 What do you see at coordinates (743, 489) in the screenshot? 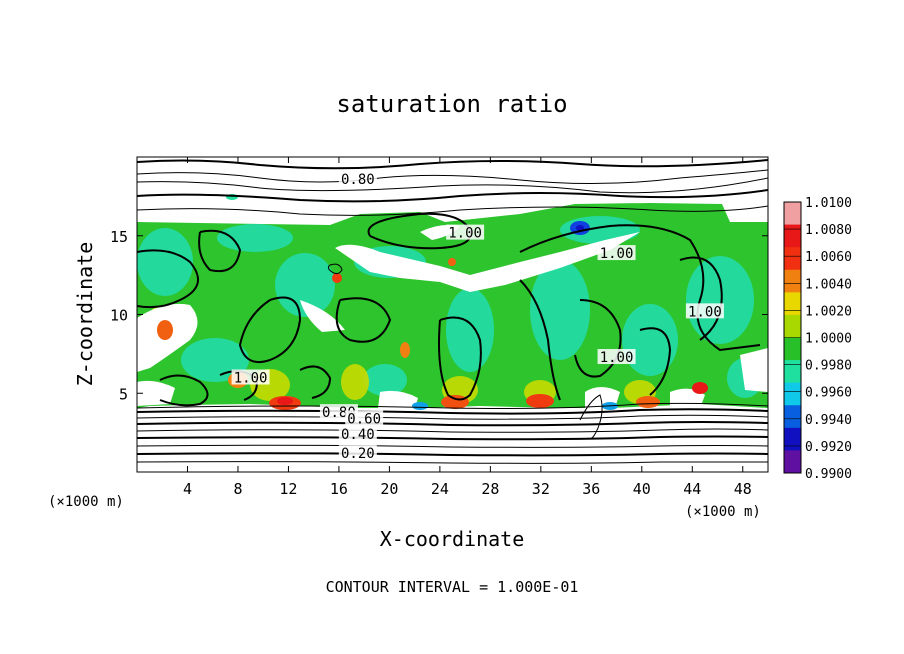
I see `x-tick-label: 48` at bounding box center [743, 489].